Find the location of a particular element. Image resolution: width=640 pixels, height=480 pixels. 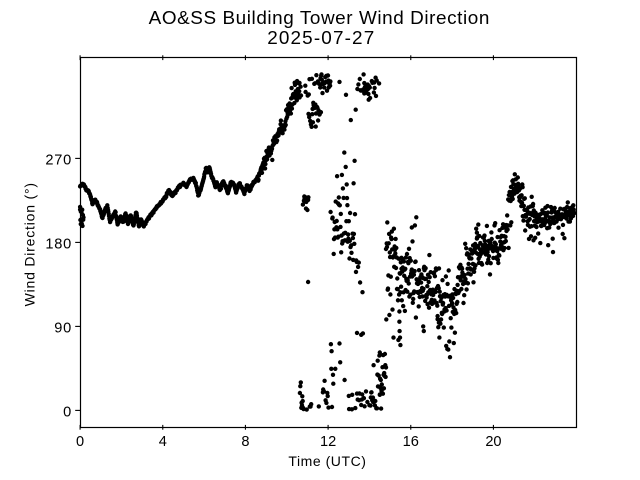

svg-text: 20 is located at coordinates (493, 442).